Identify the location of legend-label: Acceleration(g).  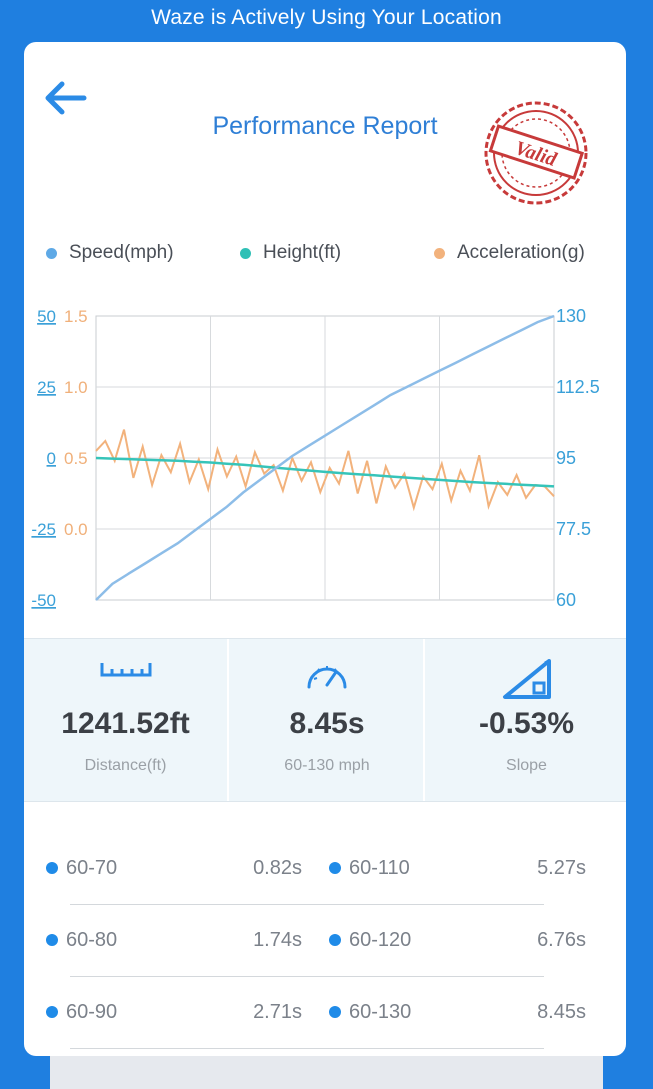
(521, 252).